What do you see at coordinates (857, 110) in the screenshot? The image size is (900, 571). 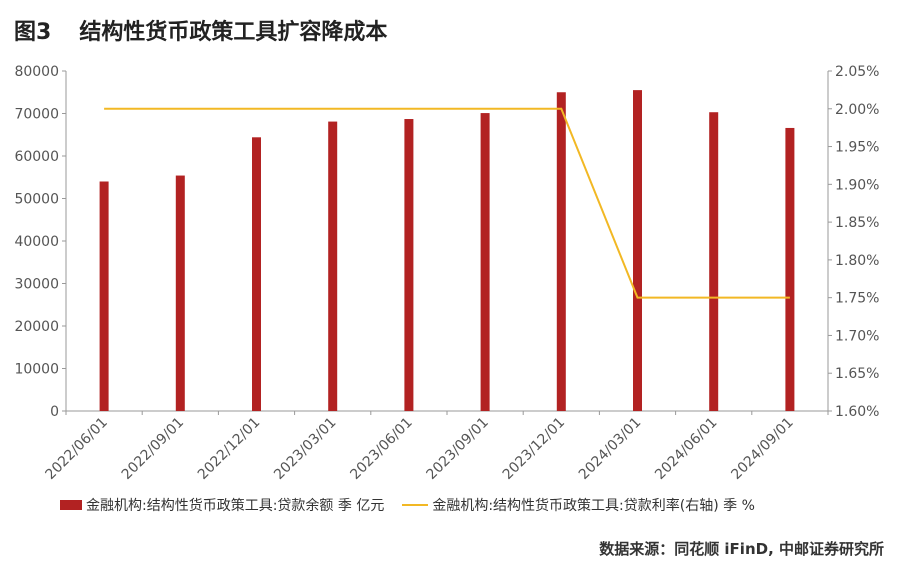 I see `y2-tick-label: 2.00%` at bounding box center [857, 110].